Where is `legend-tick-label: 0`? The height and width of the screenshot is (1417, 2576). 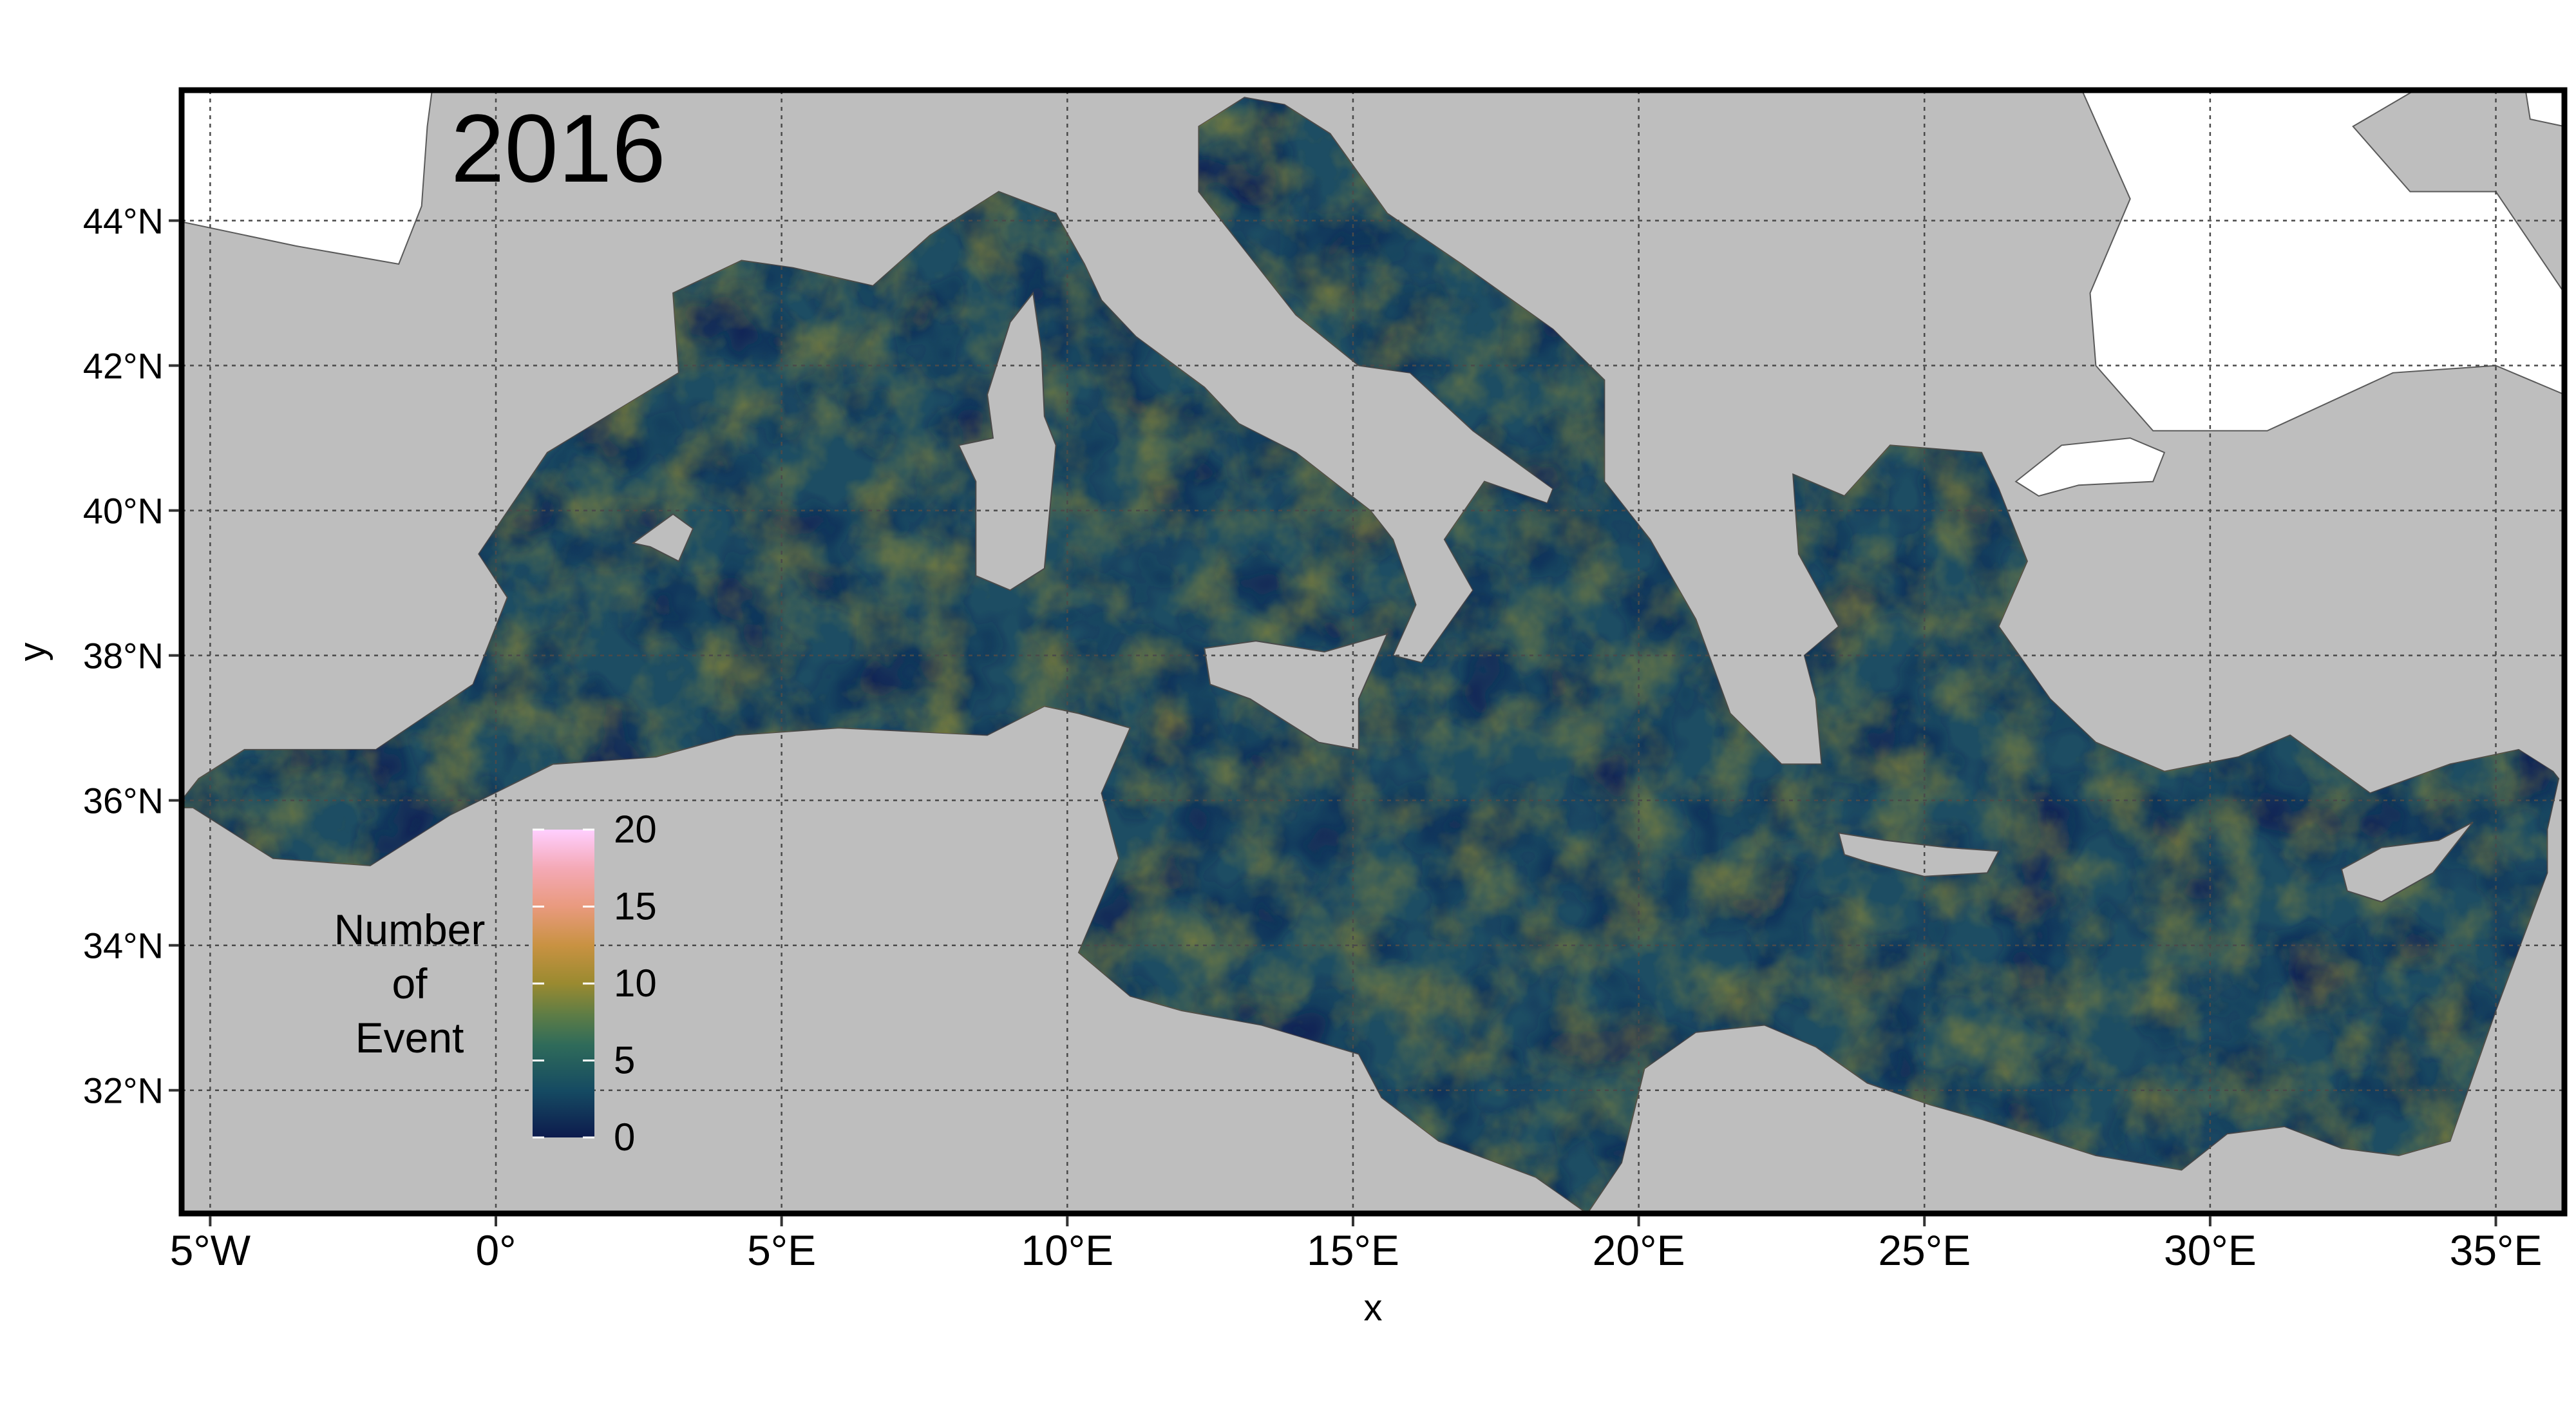 legend-tick-label: 0 is located at coordinates (624, 1137).